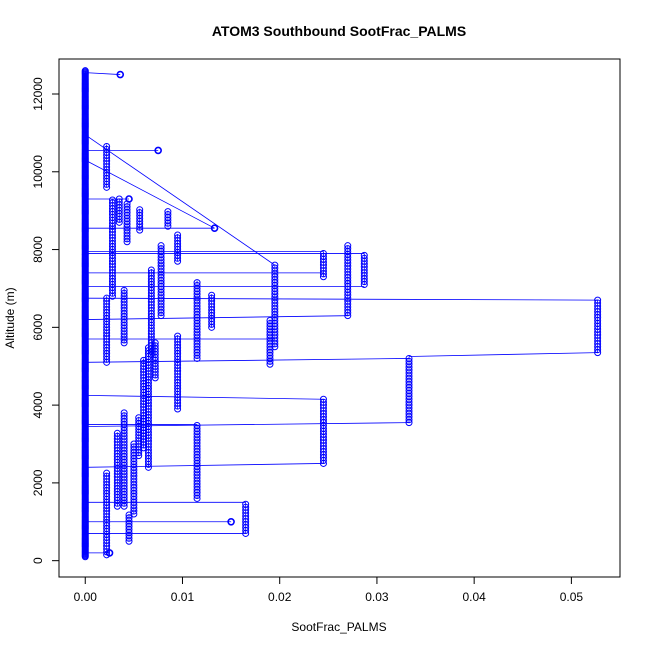  What do you see at coordinates (328, 590) in the screenshot?
I see `x-axis: 0.00 0.01 0.02 0.03 0.04 0.05` at bounding box center [328, 590].